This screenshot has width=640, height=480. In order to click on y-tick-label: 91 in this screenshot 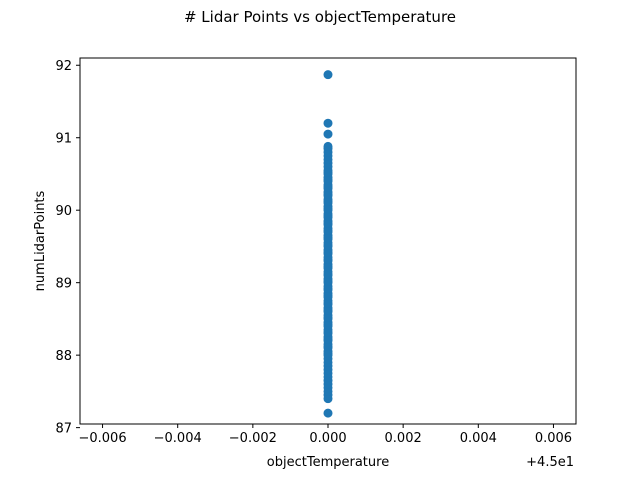, I will do `click(63, 139)`.